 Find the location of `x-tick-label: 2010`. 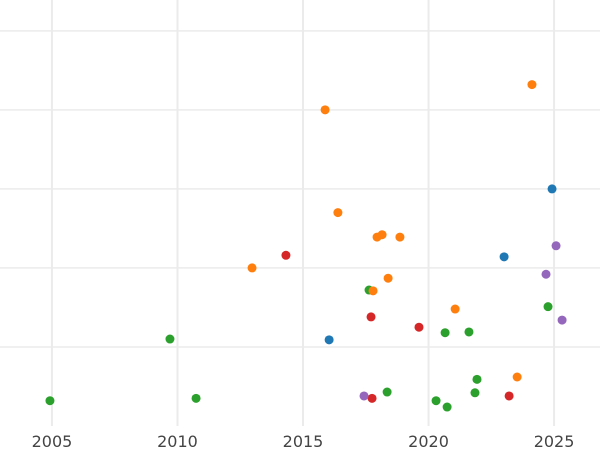

x-tick-label: 2010 is located at coordinates (177, 441).